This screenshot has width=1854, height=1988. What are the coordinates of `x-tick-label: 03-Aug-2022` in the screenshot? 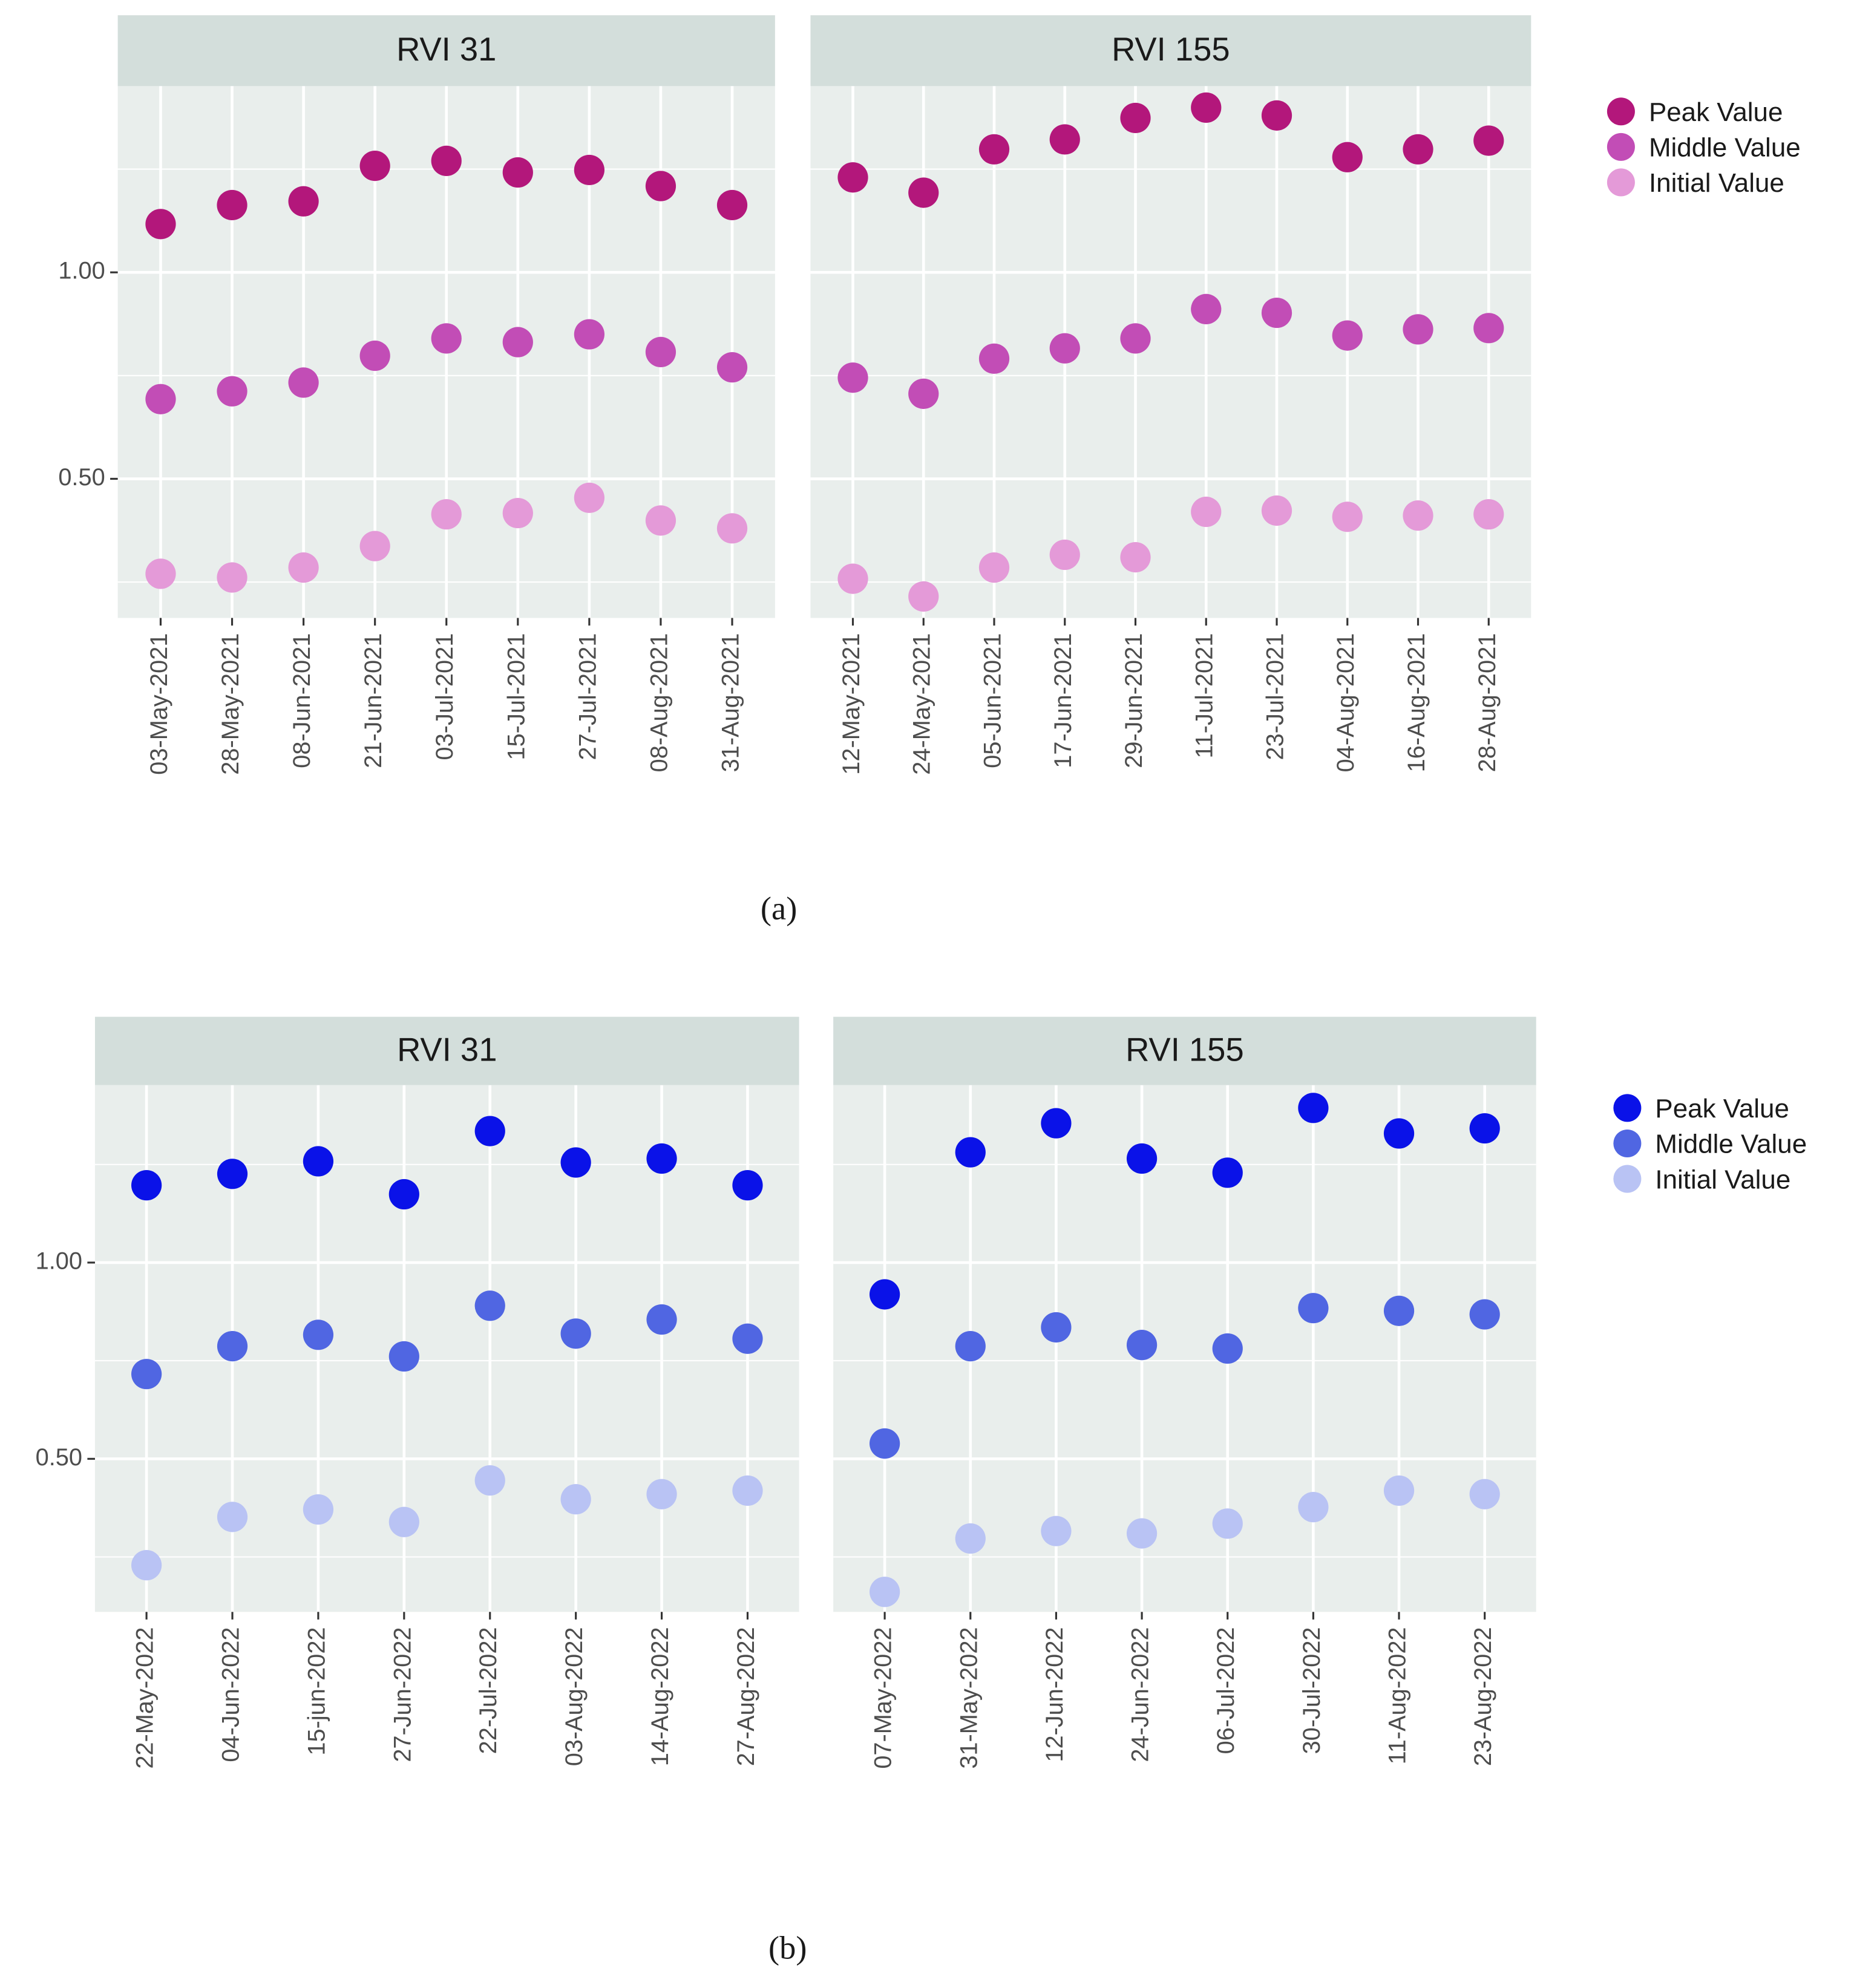 It's located at (574, 1696).